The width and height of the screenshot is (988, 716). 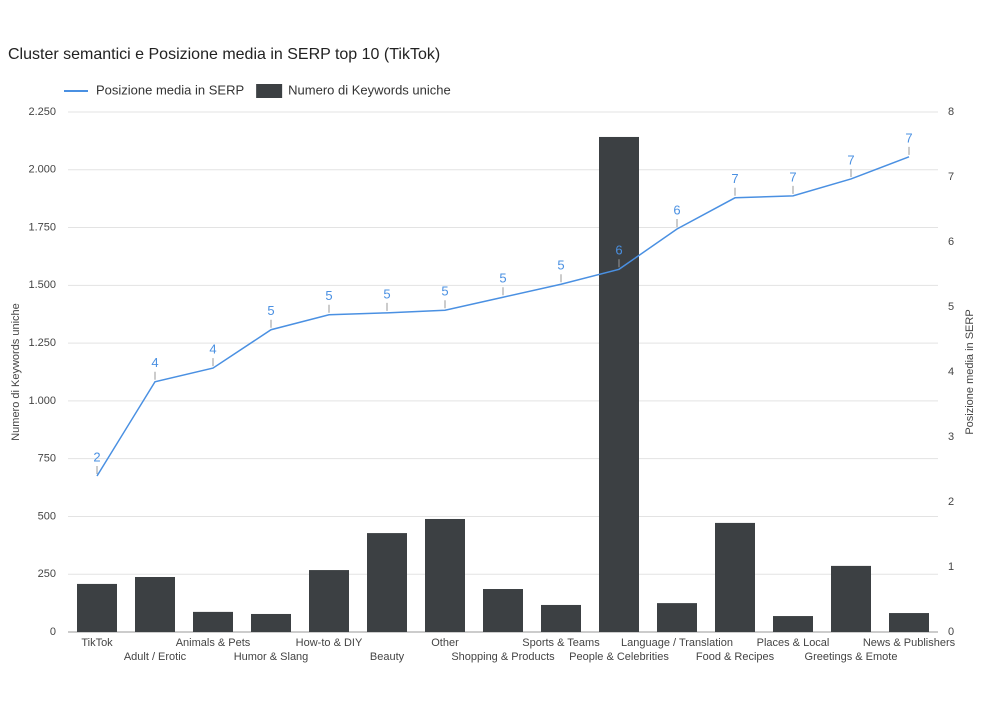 What do you see at coordinates (42, 227) in the screenshot?
I see `y-tick-label: 1.750` at bounding box center [42, 227].